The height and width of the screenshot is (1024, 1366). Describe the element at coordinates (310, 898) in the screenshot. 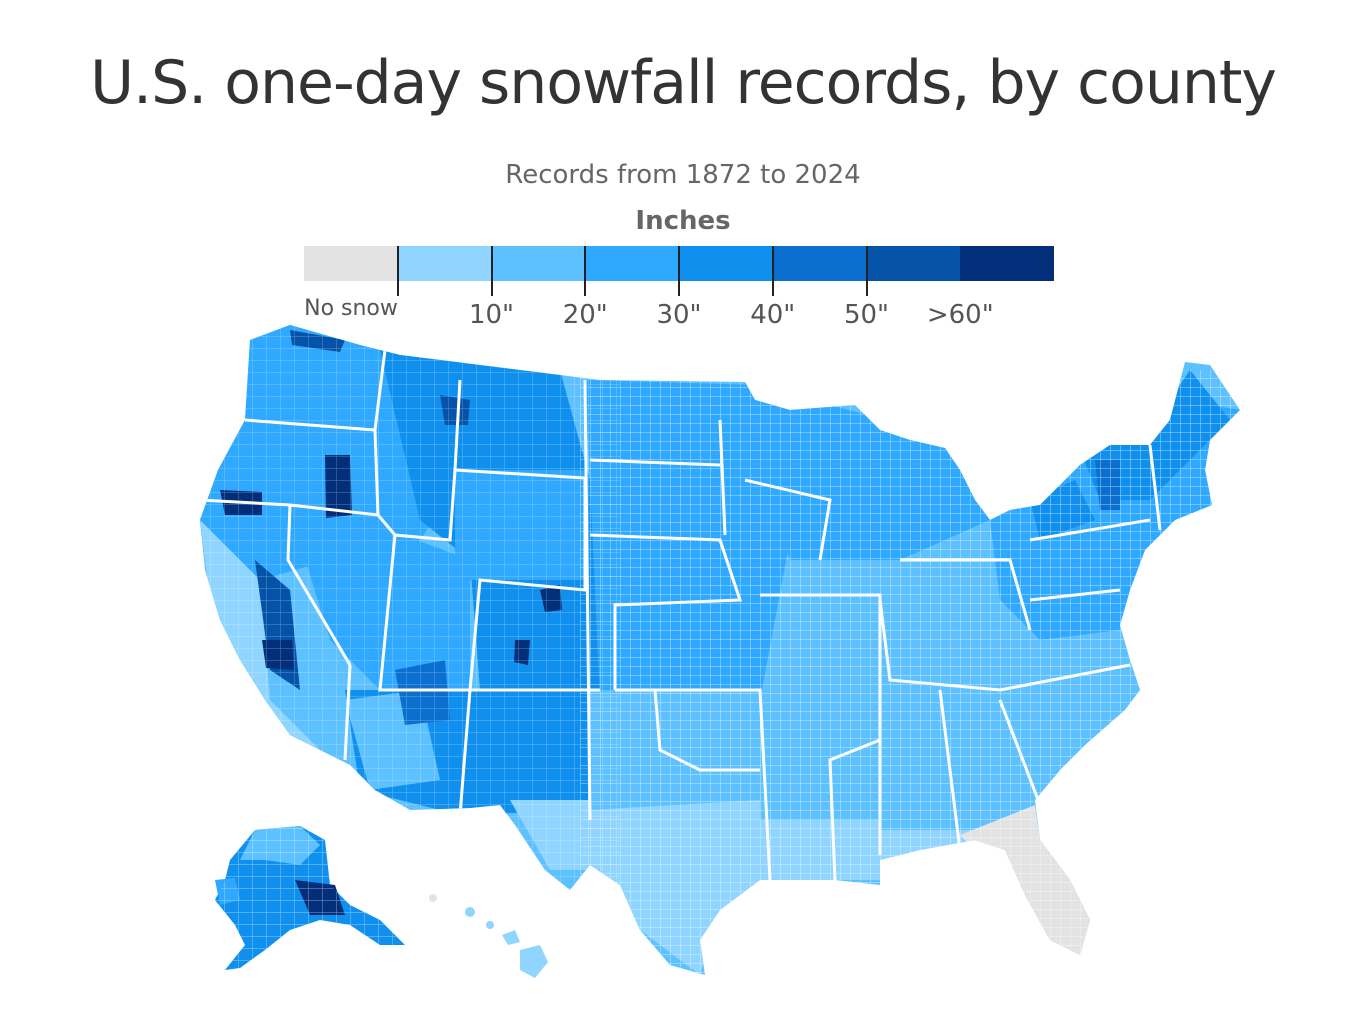

I see `alaska` at that location.